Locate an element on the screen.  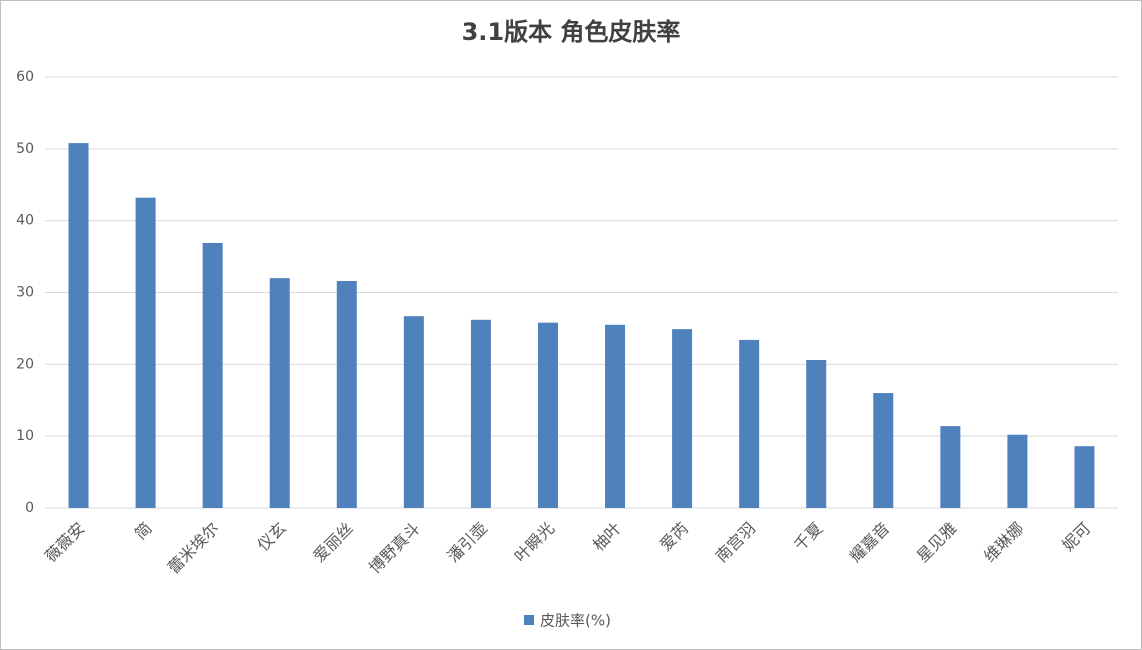
legend-label: 皮肤率(%) is located at coordinates (575, 621).